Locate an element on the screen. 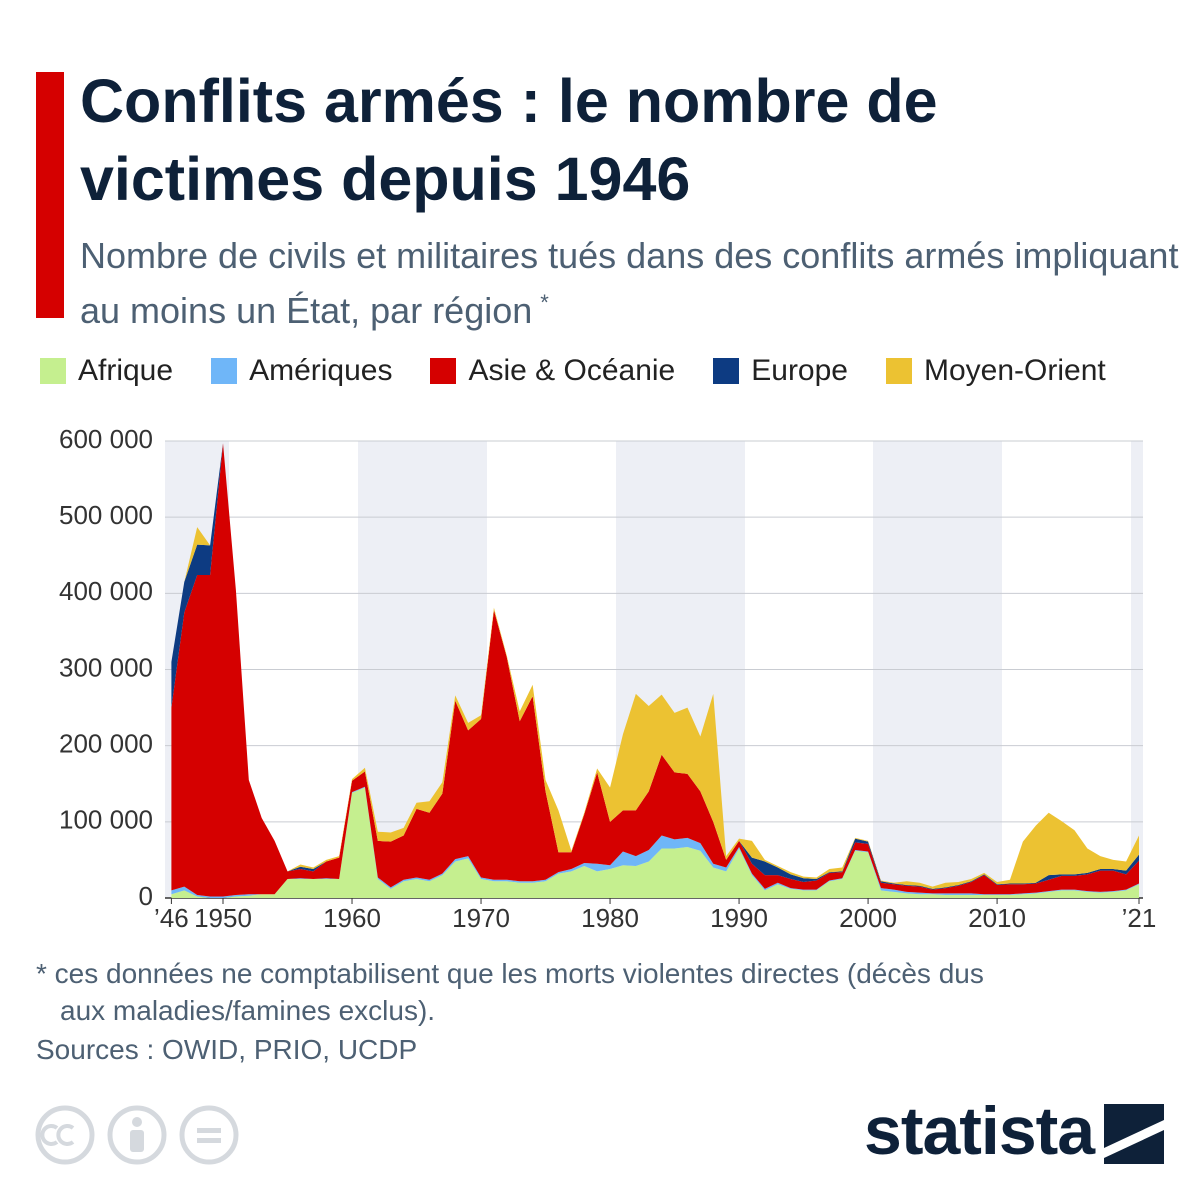 The image size is (1200, 1200). area is located at coordinates (655, 842).